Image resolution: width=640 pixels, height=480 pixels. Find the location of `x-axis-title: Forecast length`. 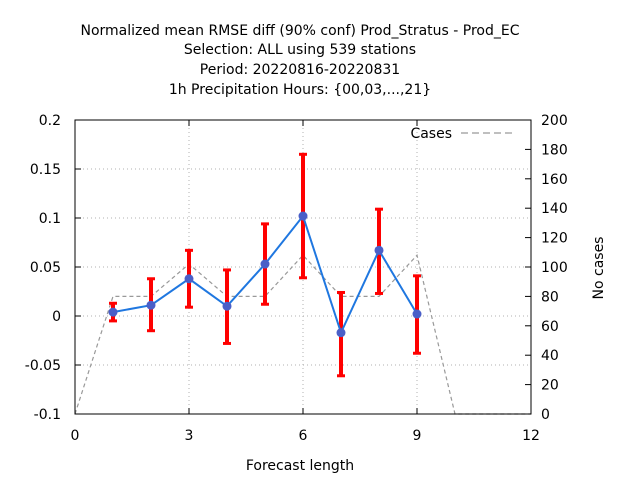

x-axis-title: Forecast length is located at coordinates (300, 466).